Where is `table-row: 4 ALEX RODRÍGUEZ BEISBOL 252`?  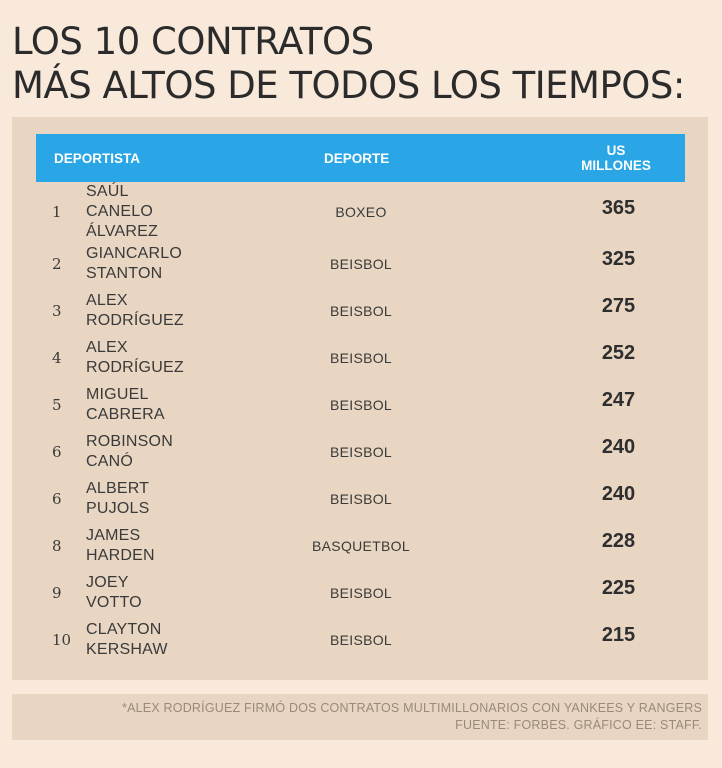 table-row: 4 ALEX RODRÍGUEZ BEISBOL 252 is located at coordinates (360, 357).